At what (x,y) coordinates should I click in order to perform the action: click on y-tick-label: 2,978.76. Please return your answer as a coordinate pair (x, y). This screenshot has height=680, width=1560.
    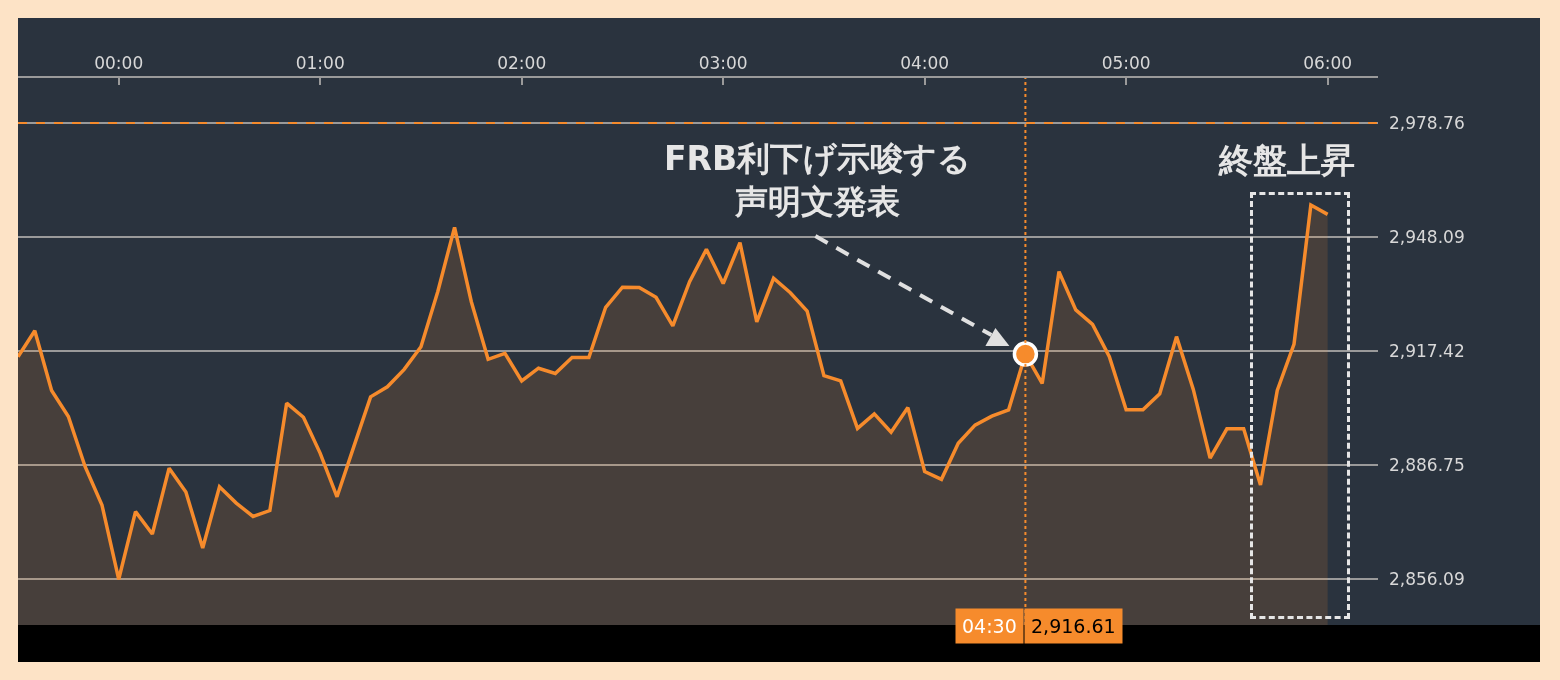
    Looking at the image, I should click on (1427, 123).